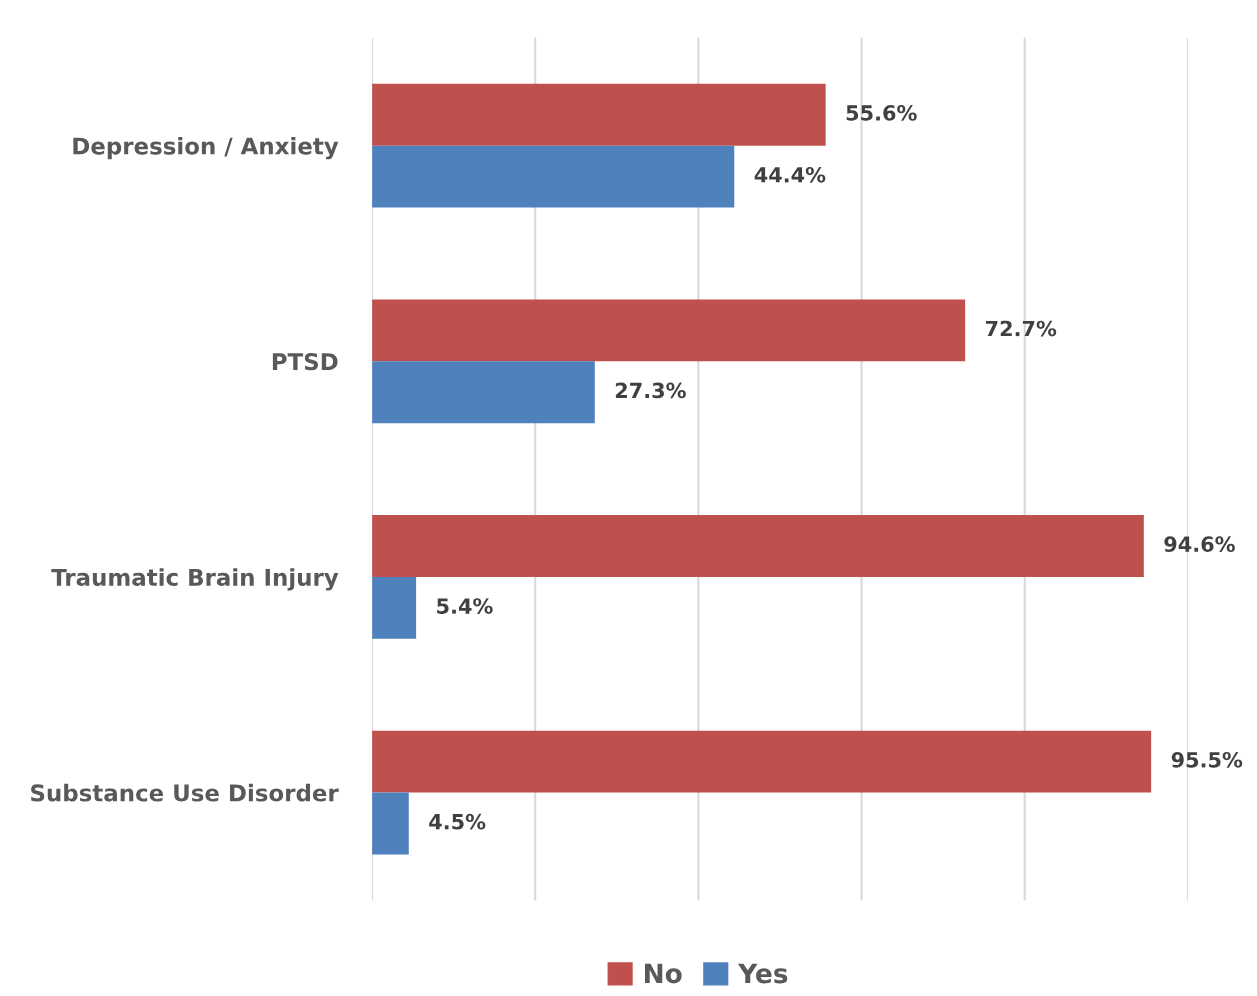  I want to click on data-label: 72.7%, so click(1021, 328).